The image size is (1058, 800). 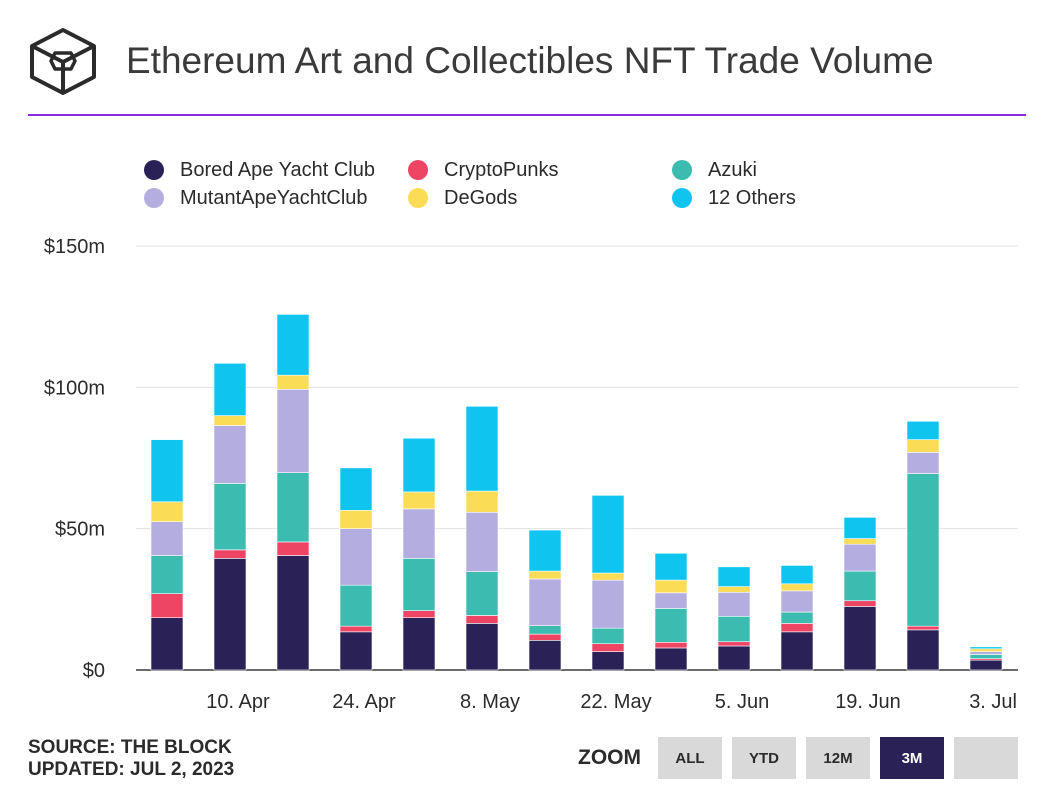 I want to click on legend-item-cryptopunks: CryptoPunks, so click(x=483, y=170).